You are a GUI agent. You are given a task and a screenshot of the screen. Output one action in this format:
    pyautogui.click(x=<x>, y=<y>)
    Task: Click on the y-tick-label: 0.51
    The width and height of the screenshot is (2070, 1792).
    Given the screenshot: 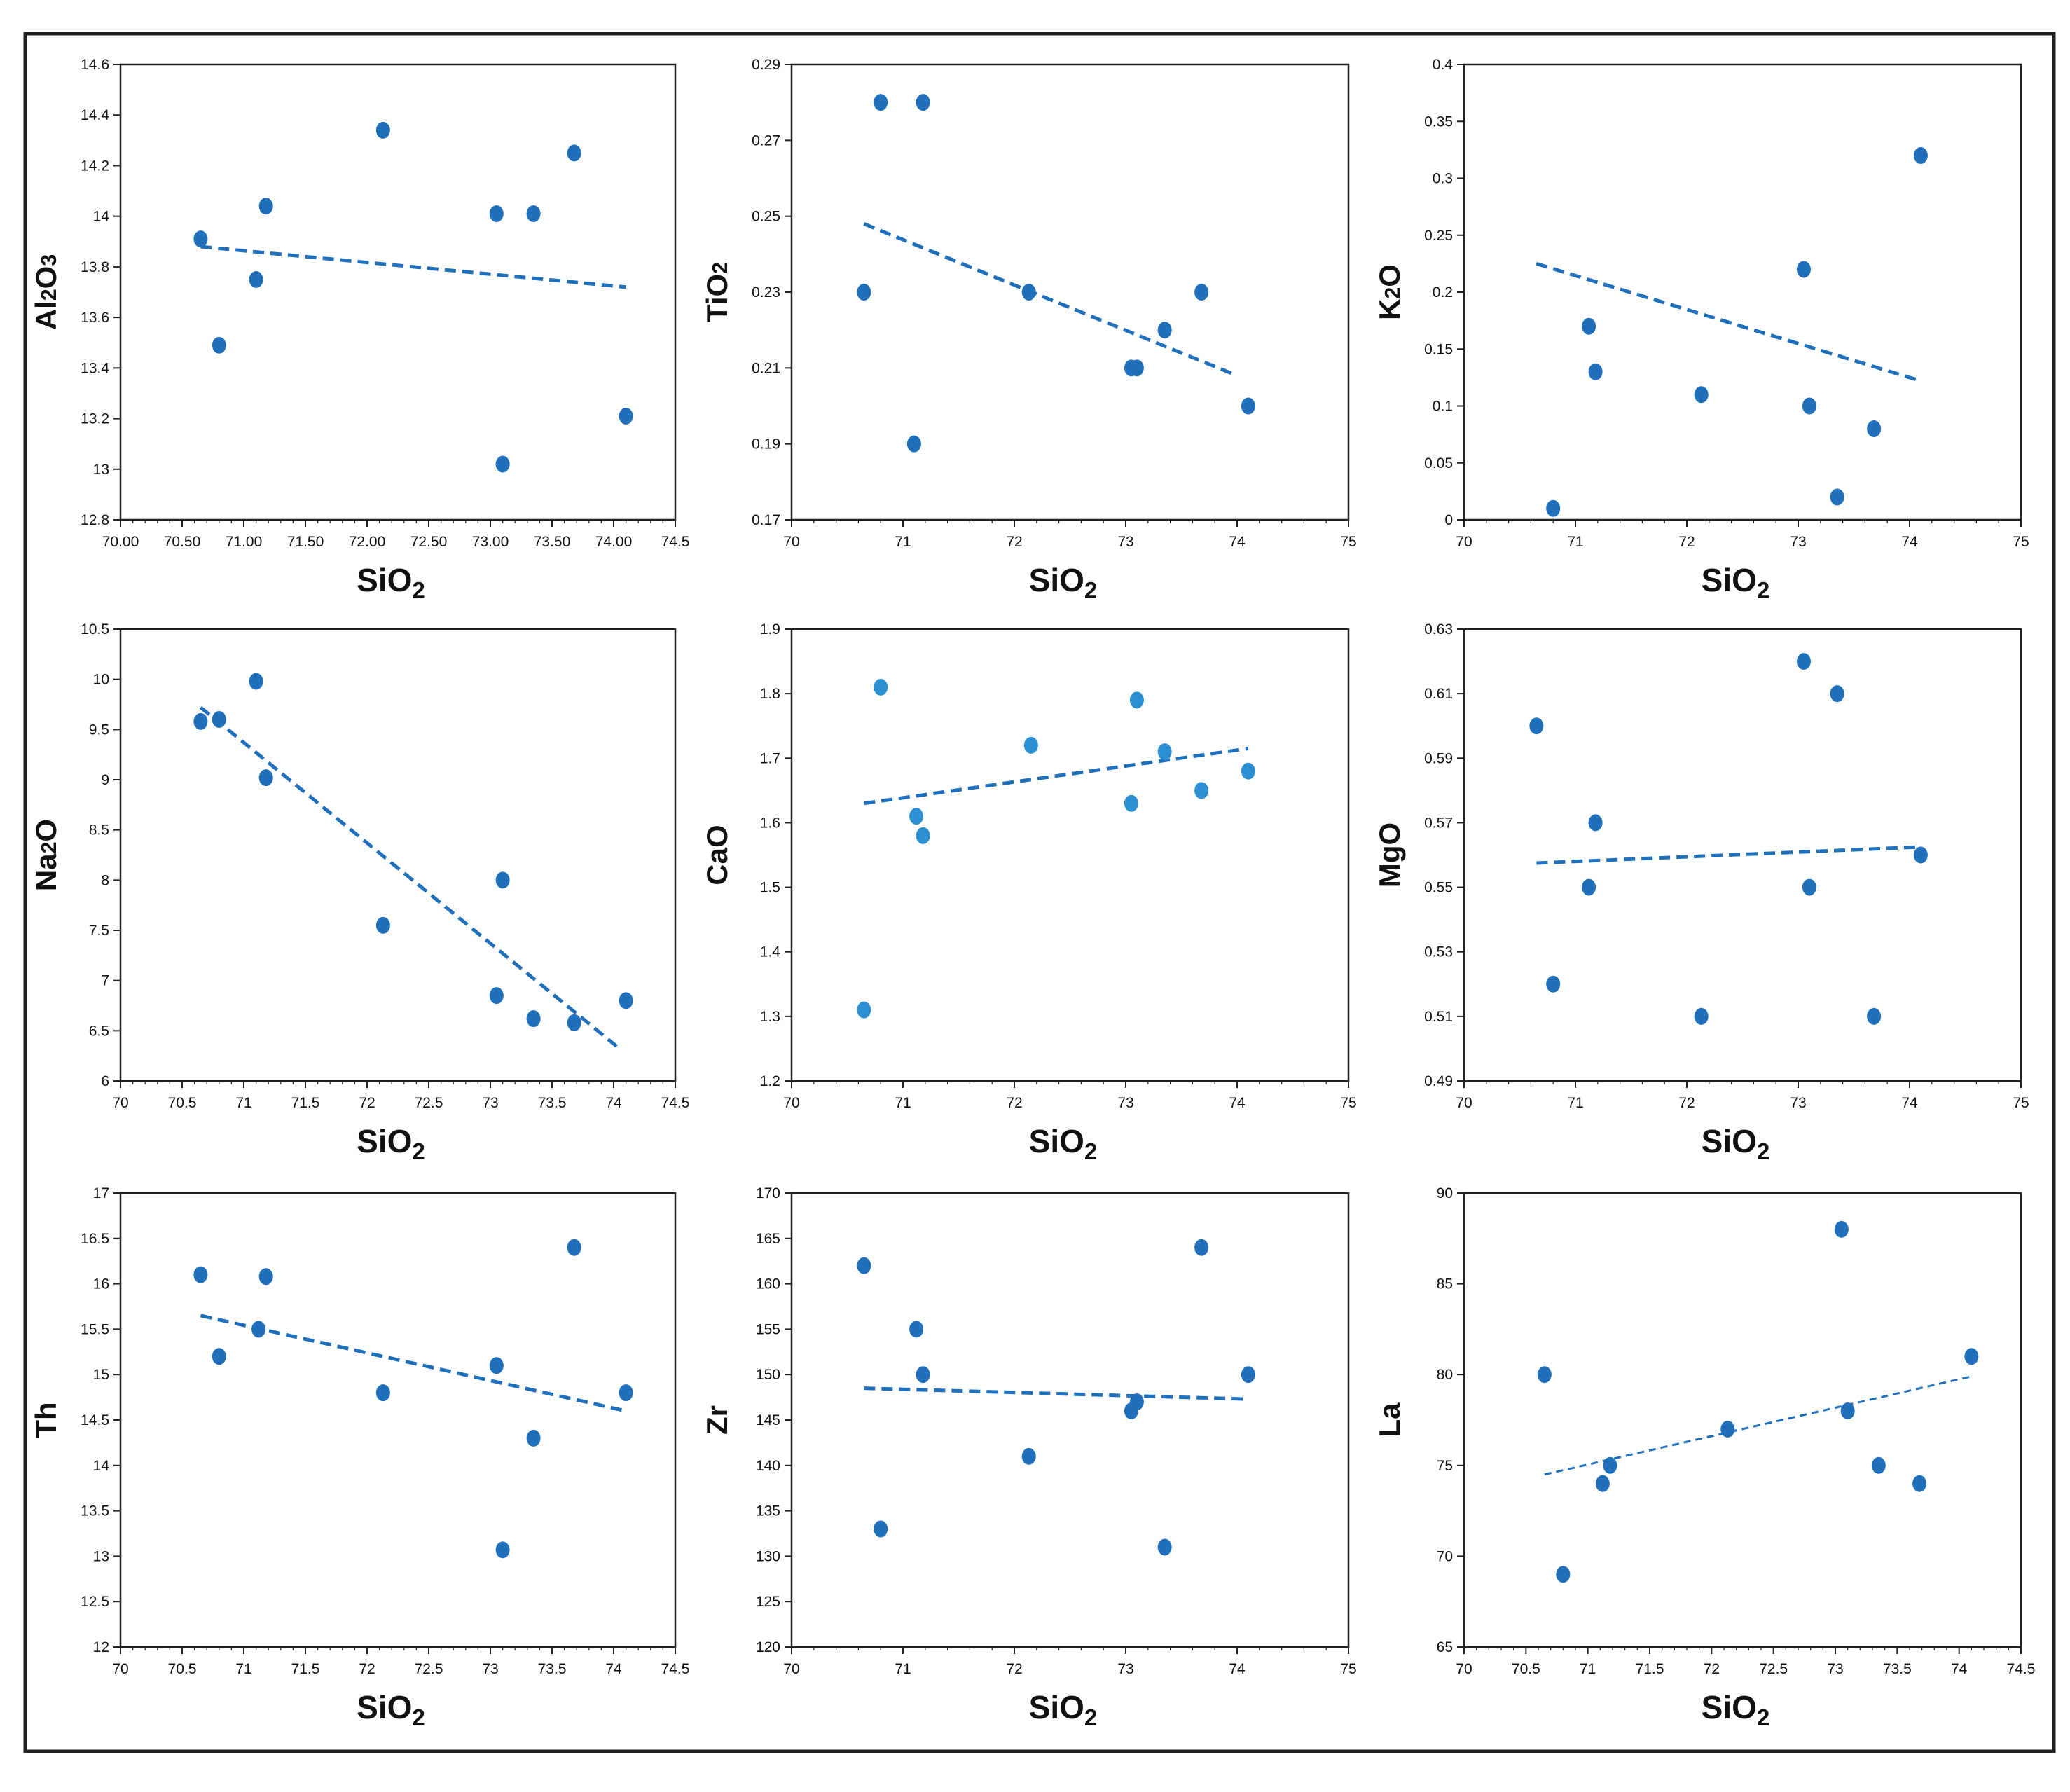 What is the action you would take?
    pyautogui.click(x=1438, y=1017)
    